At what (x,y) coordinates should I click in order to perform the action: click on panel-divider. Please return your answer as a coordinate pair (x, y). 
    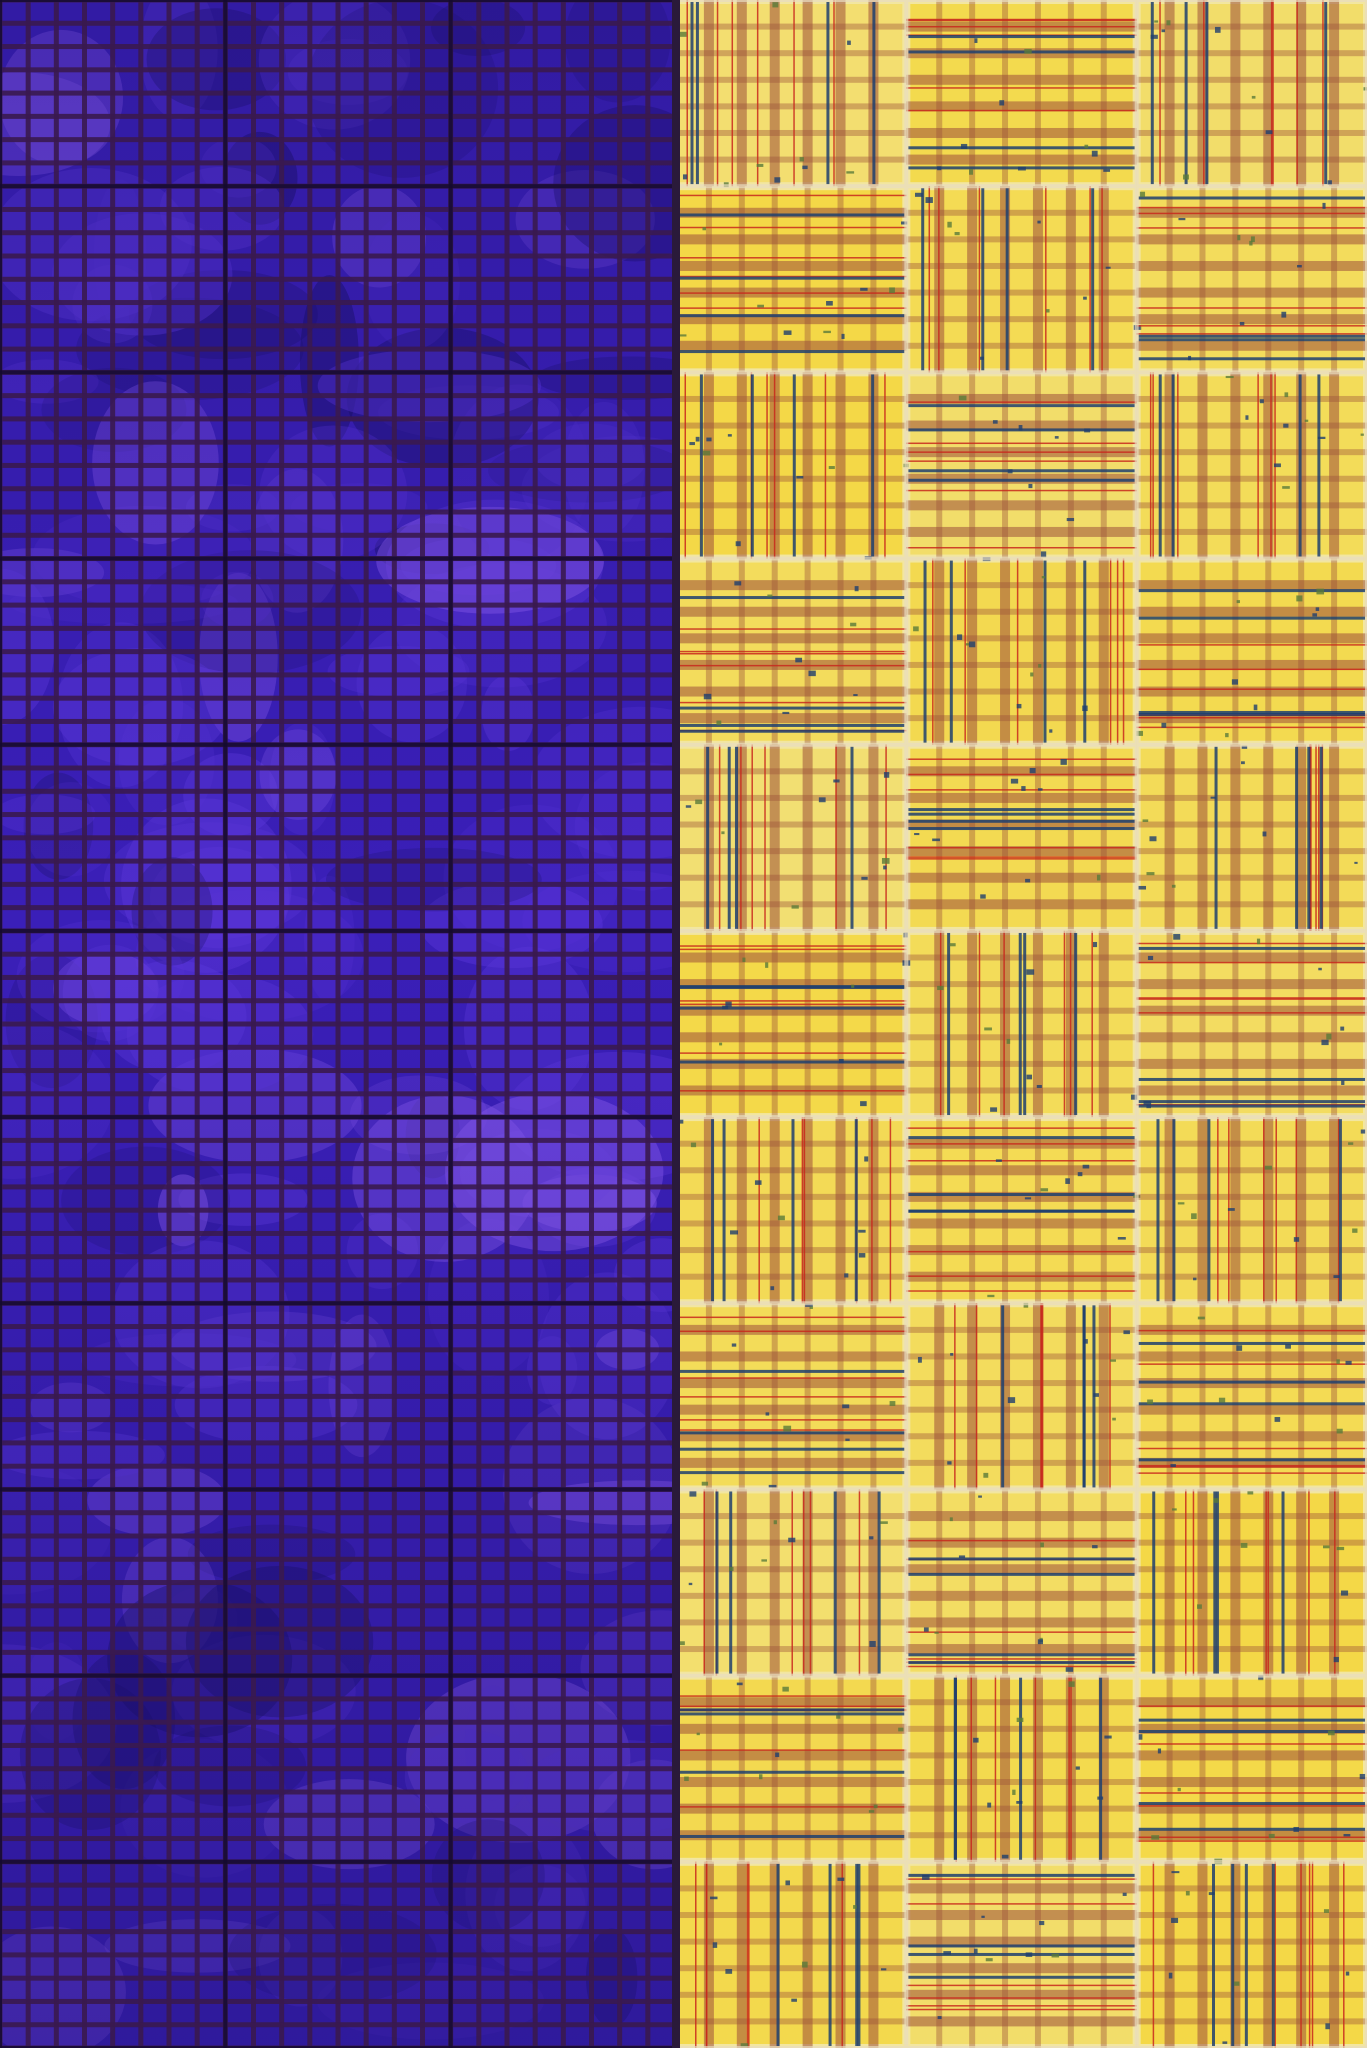
    Looking at the image, I should click on (676, 1024).